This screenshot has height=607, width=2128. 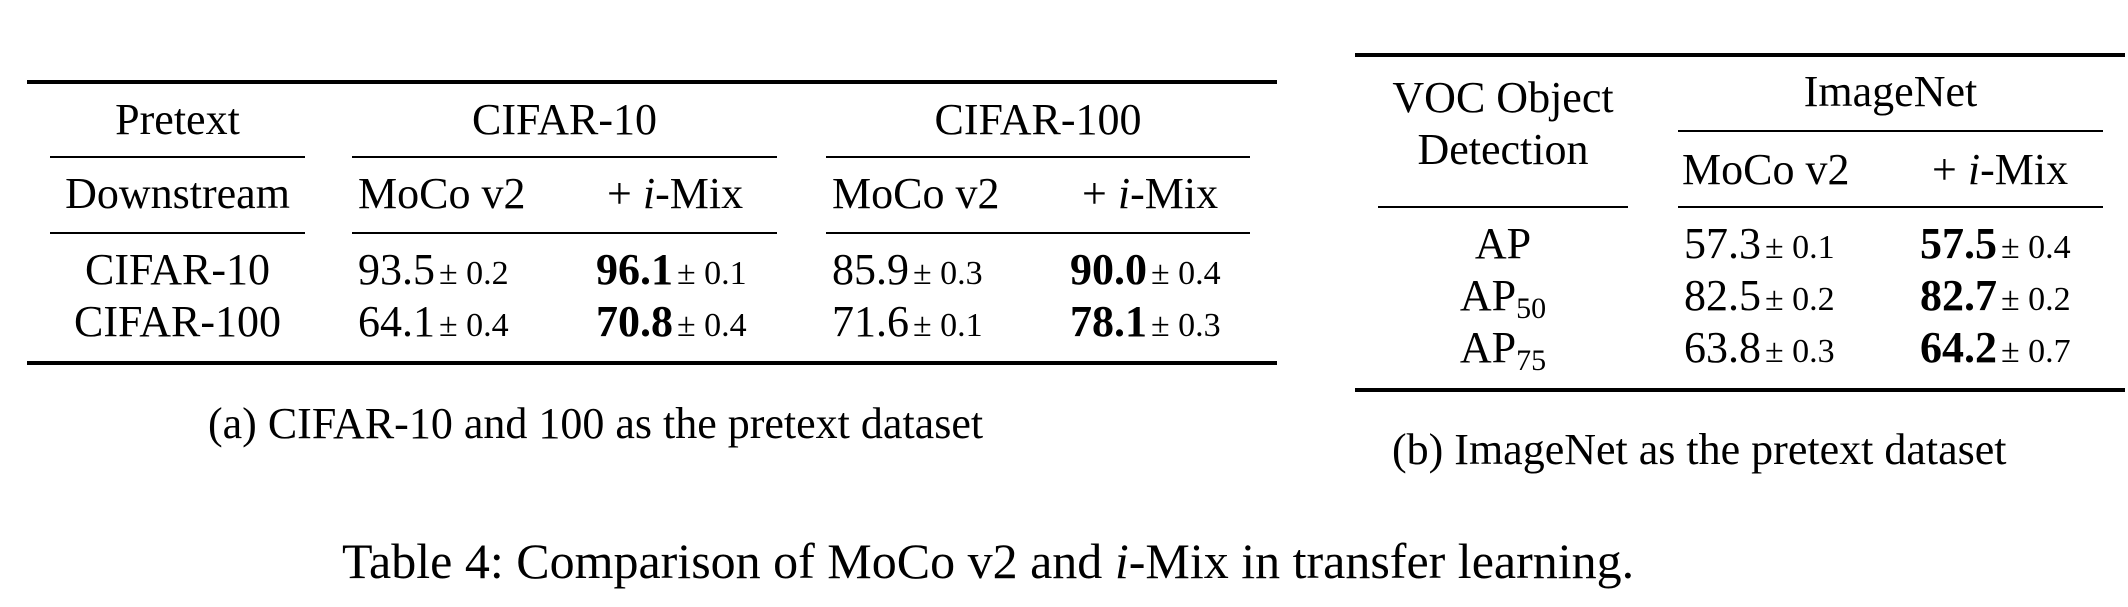 I want to click on table-a-bottom-rule, so click(x=652, y=363).